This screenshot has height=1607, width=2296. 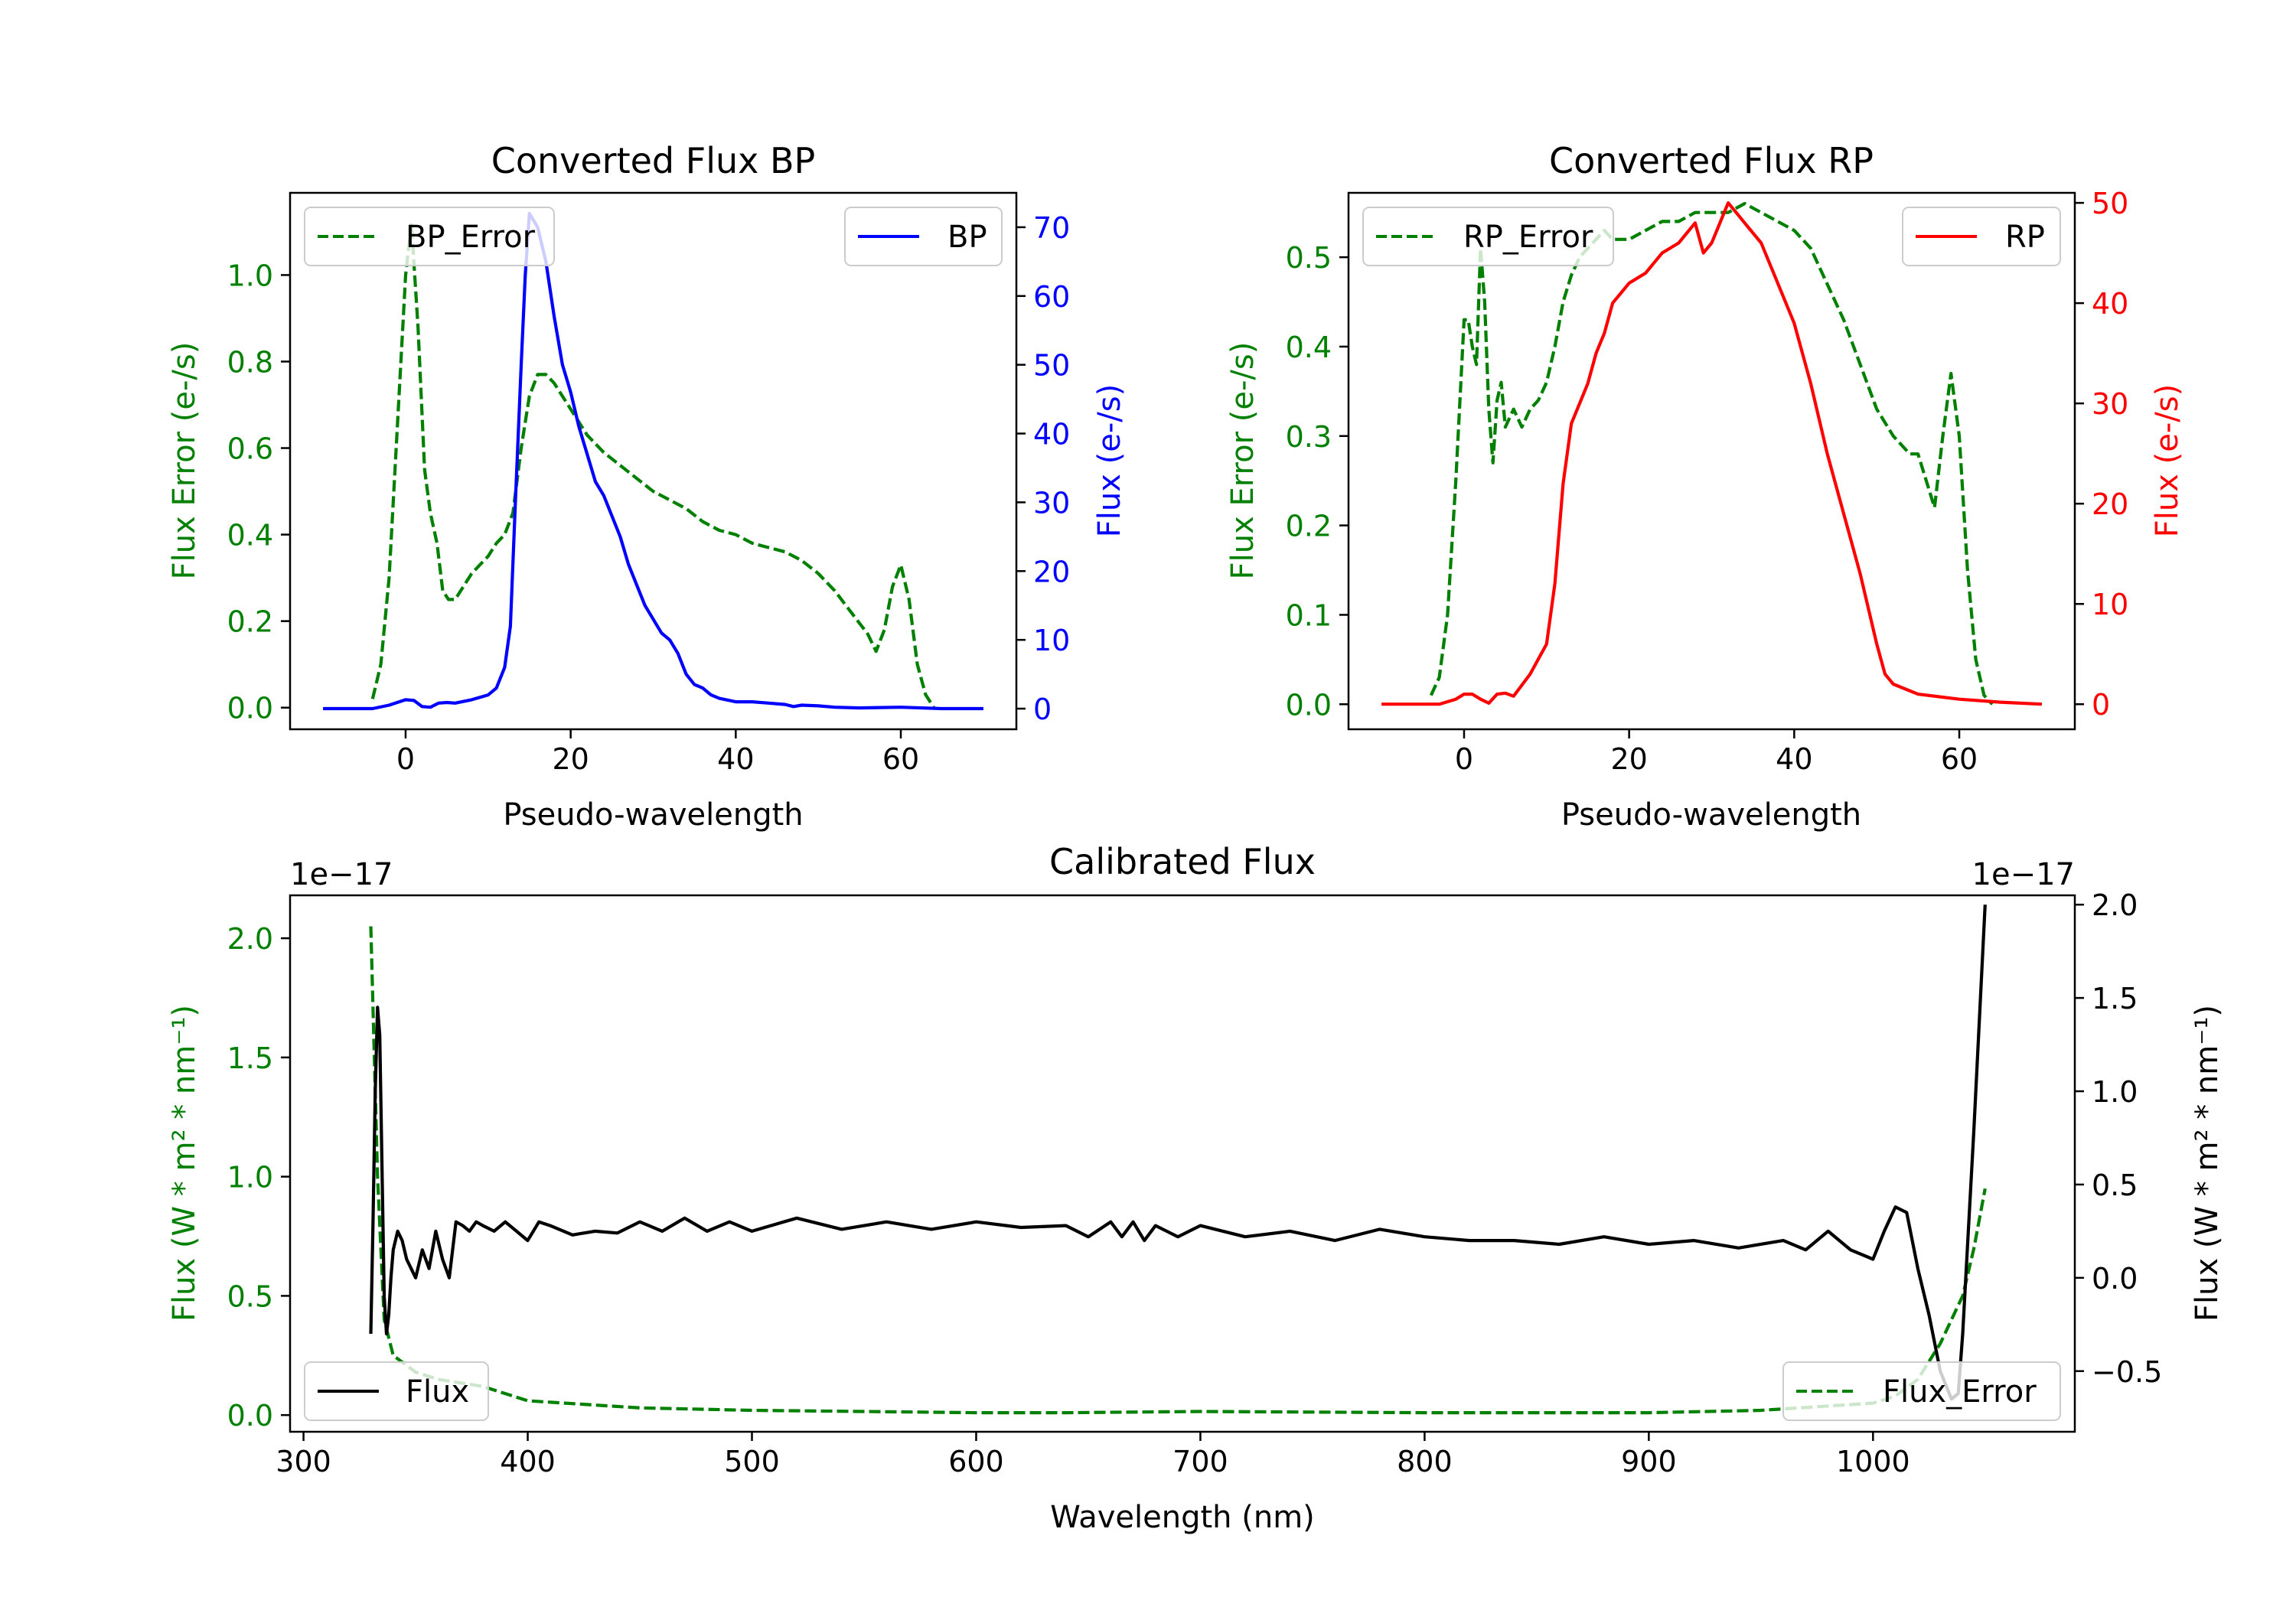 I want to click on bp-y-left-tick-label: 0.2, so click(x=250, y=622).